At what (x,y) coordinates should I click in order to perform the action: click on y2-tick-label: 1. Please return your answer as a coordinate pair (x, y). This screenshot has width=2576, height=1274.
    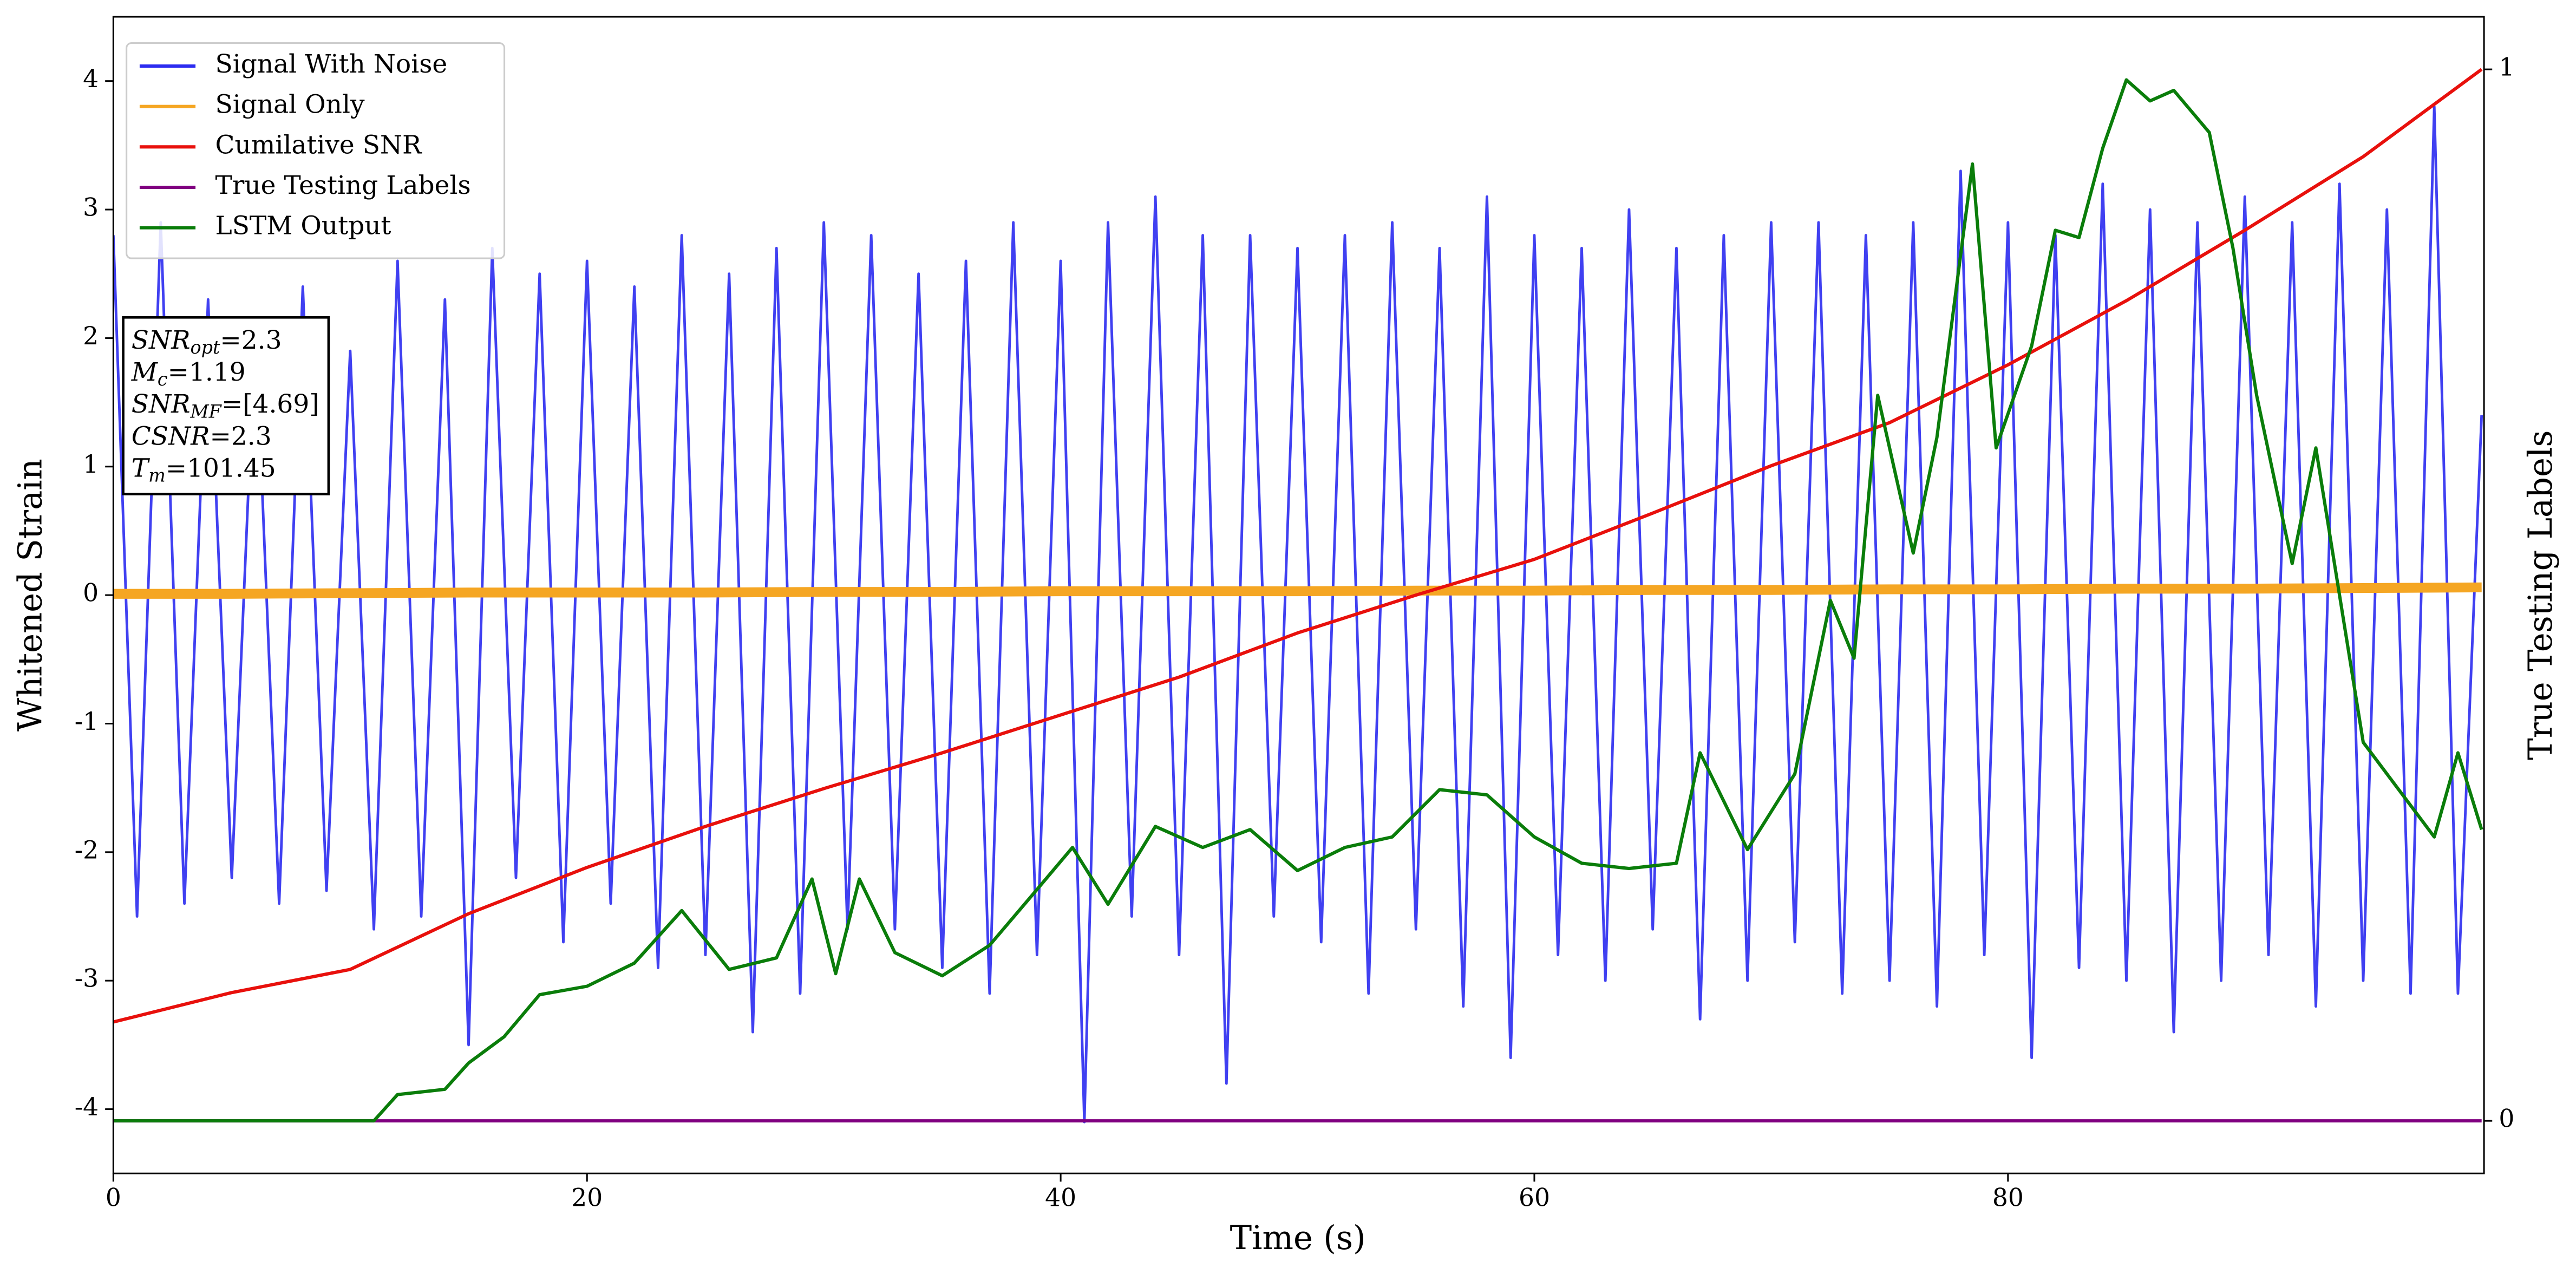
    Looking at the image, I should click on (2507, 67).